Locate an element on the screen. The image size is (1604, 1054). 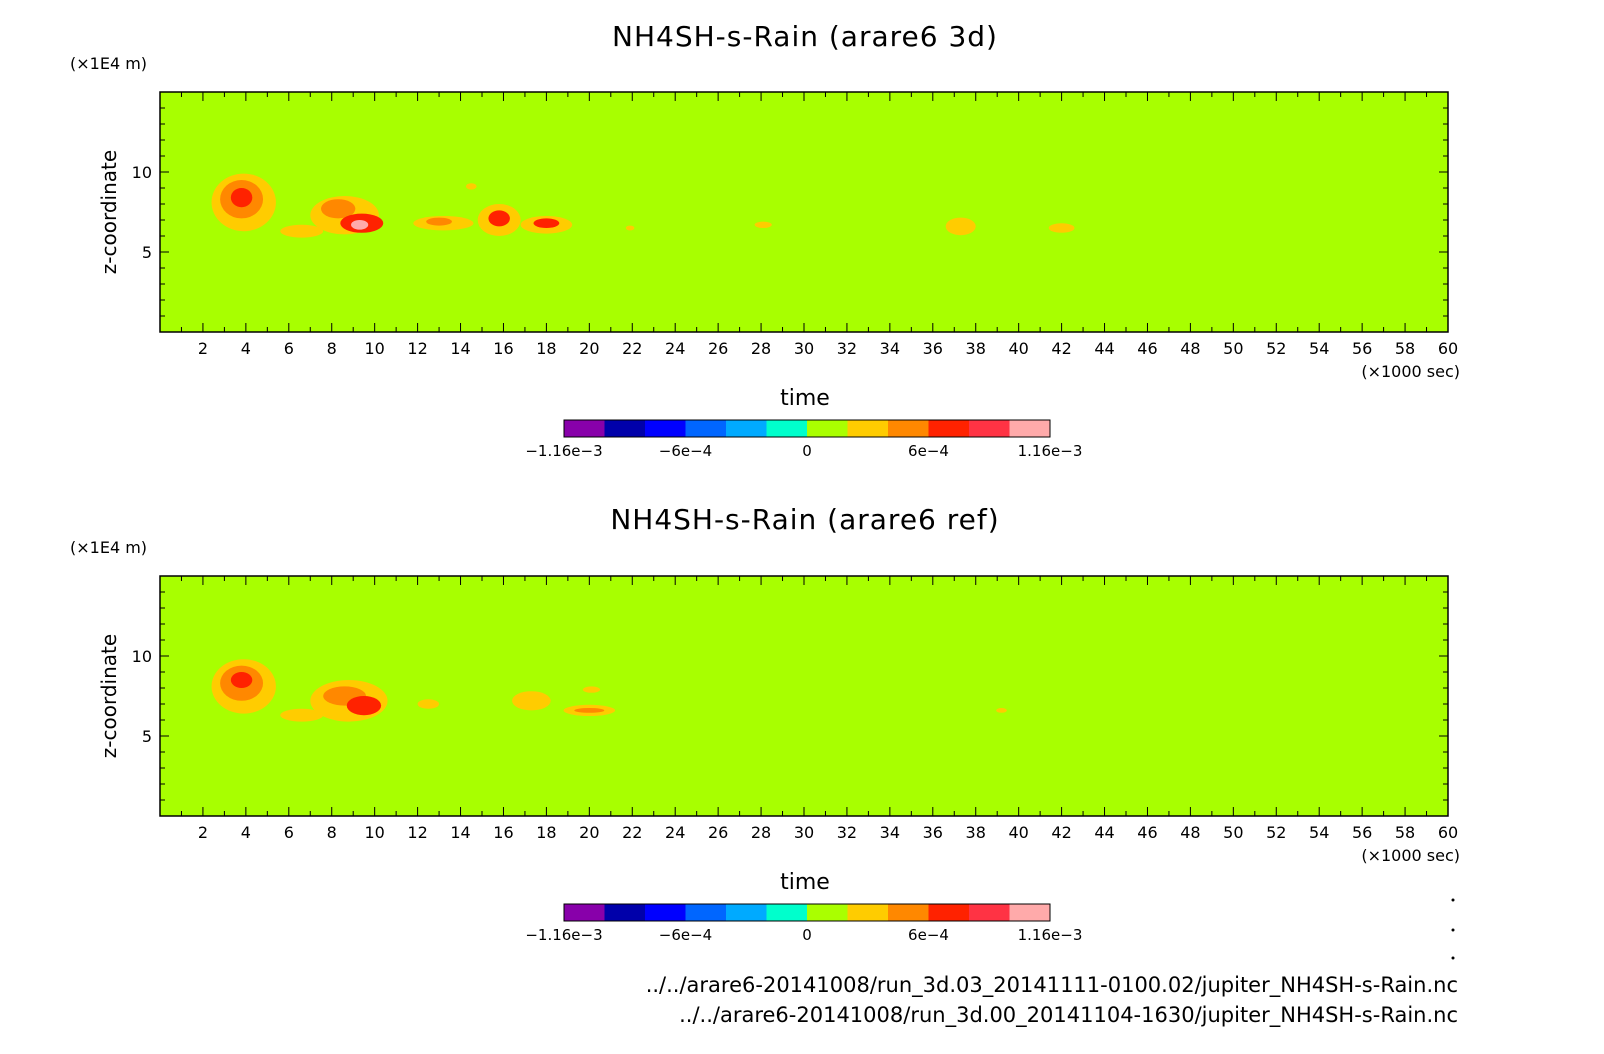
x-axis-unit: (×1000 sec) is located at coordinates (1410, 371).